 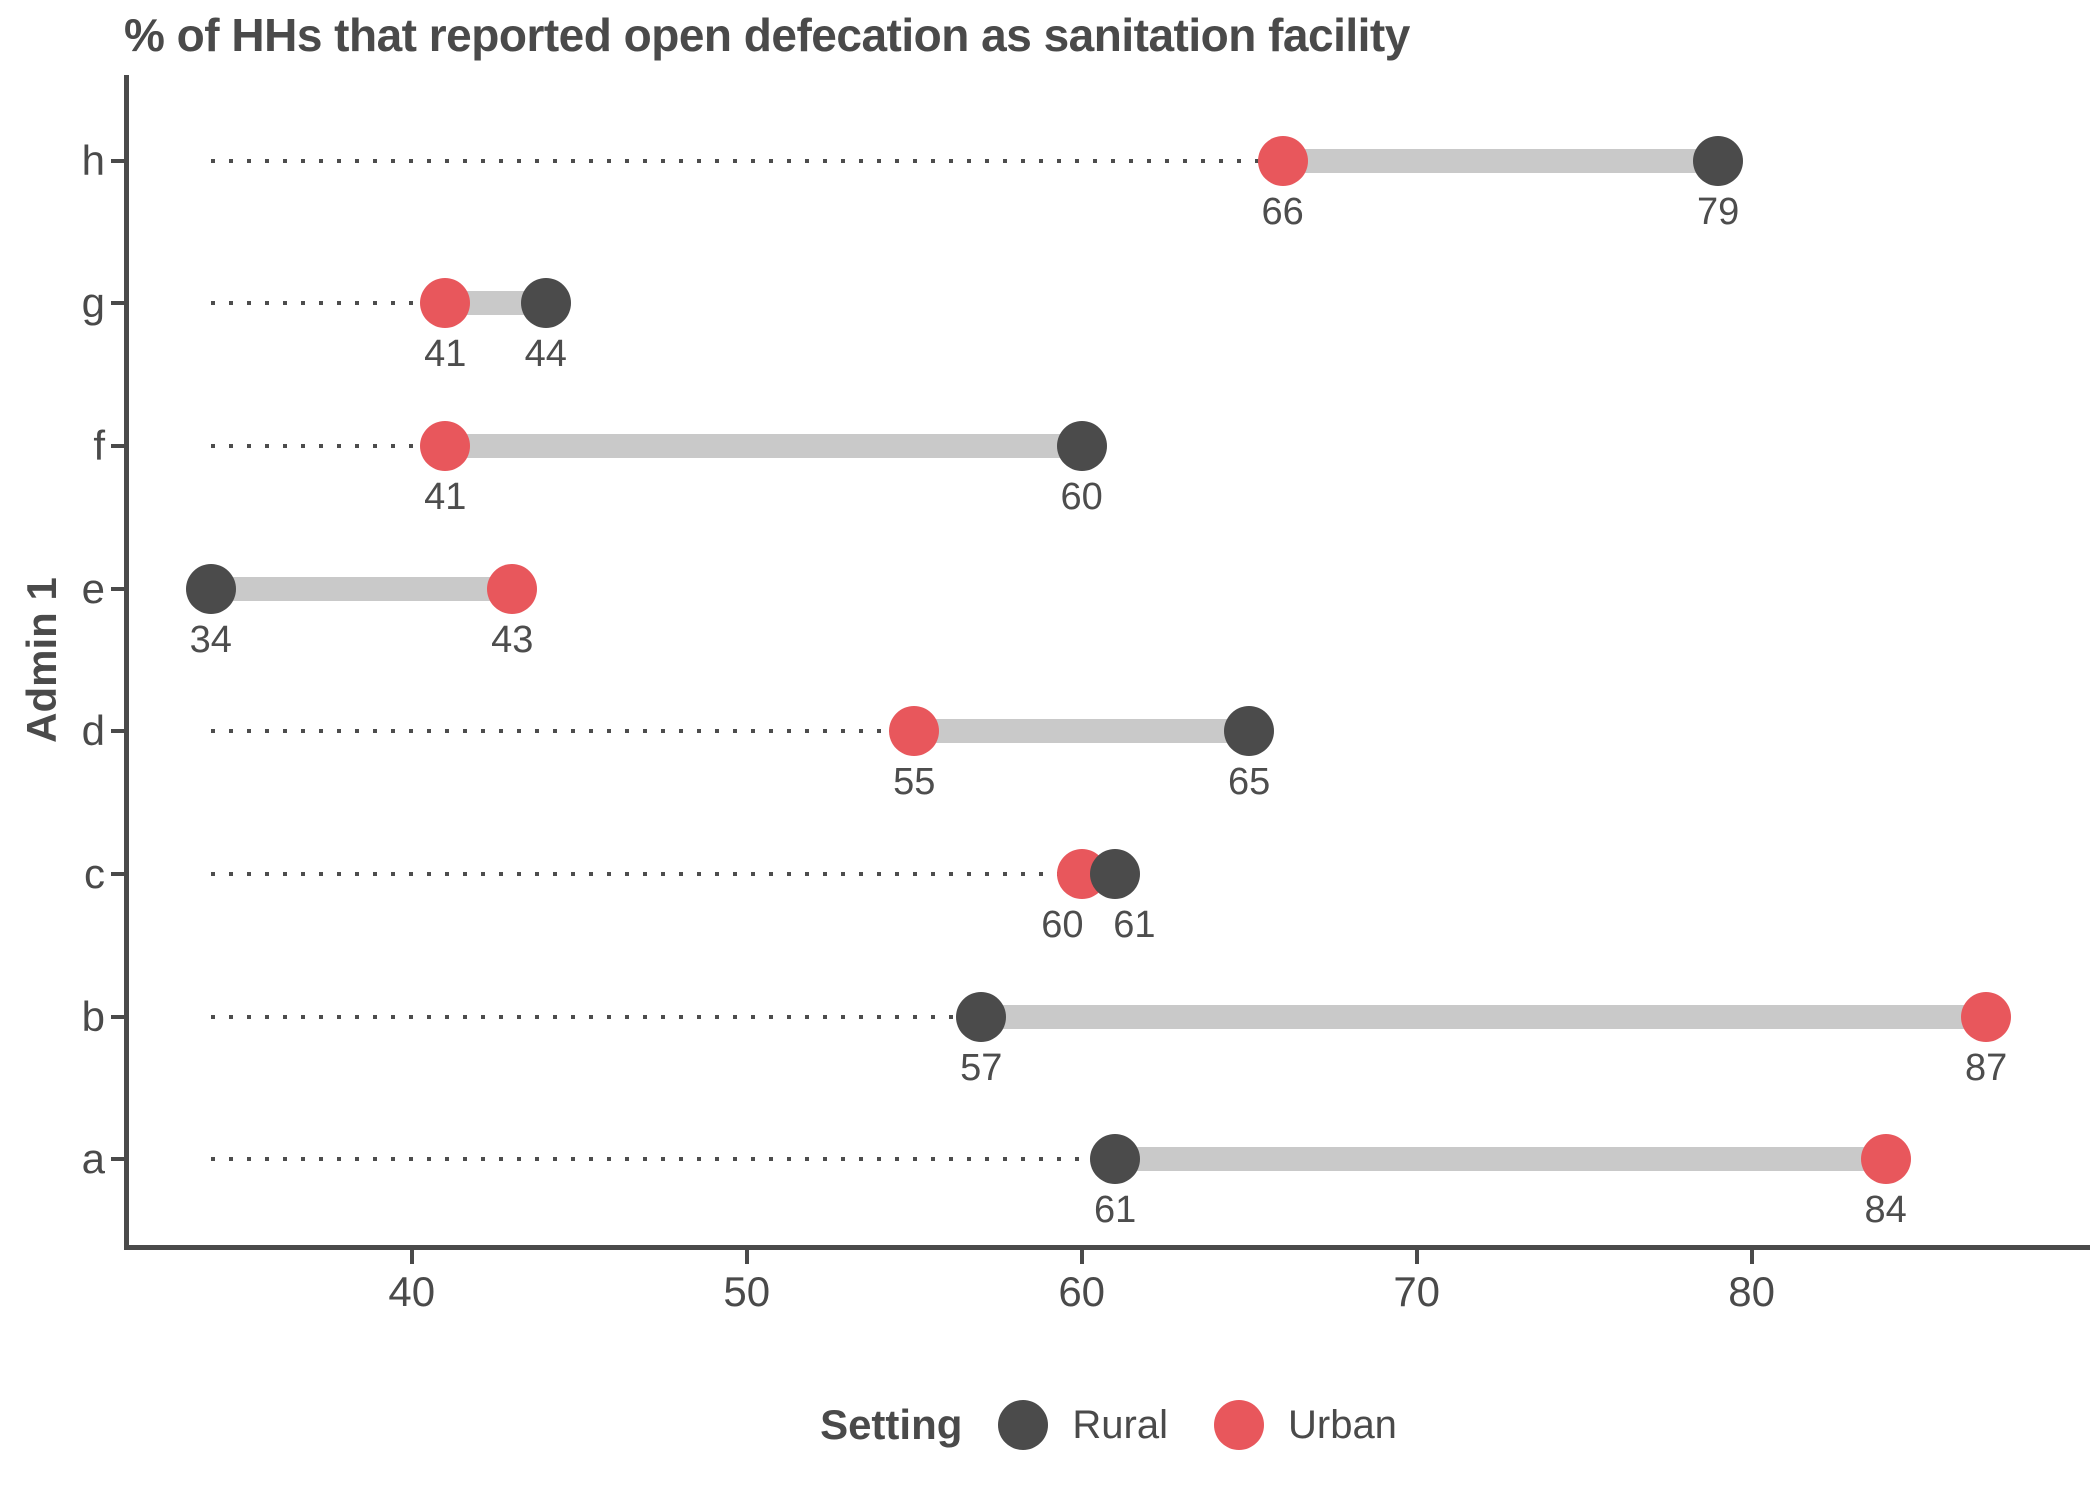 I want to click on rural-value-label: 34, so click(x=210, y=639).